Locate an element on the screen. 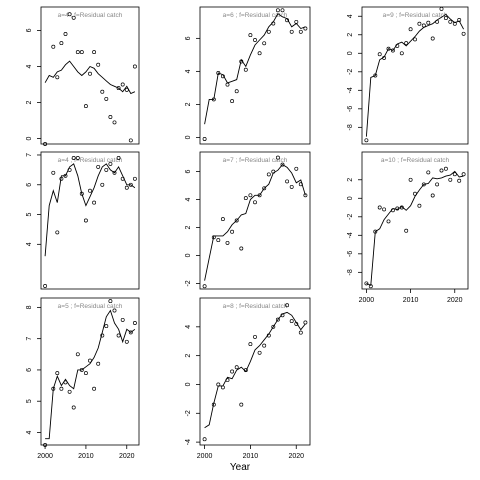  y-tick-label: 7 is located at coordinates (29, 339).